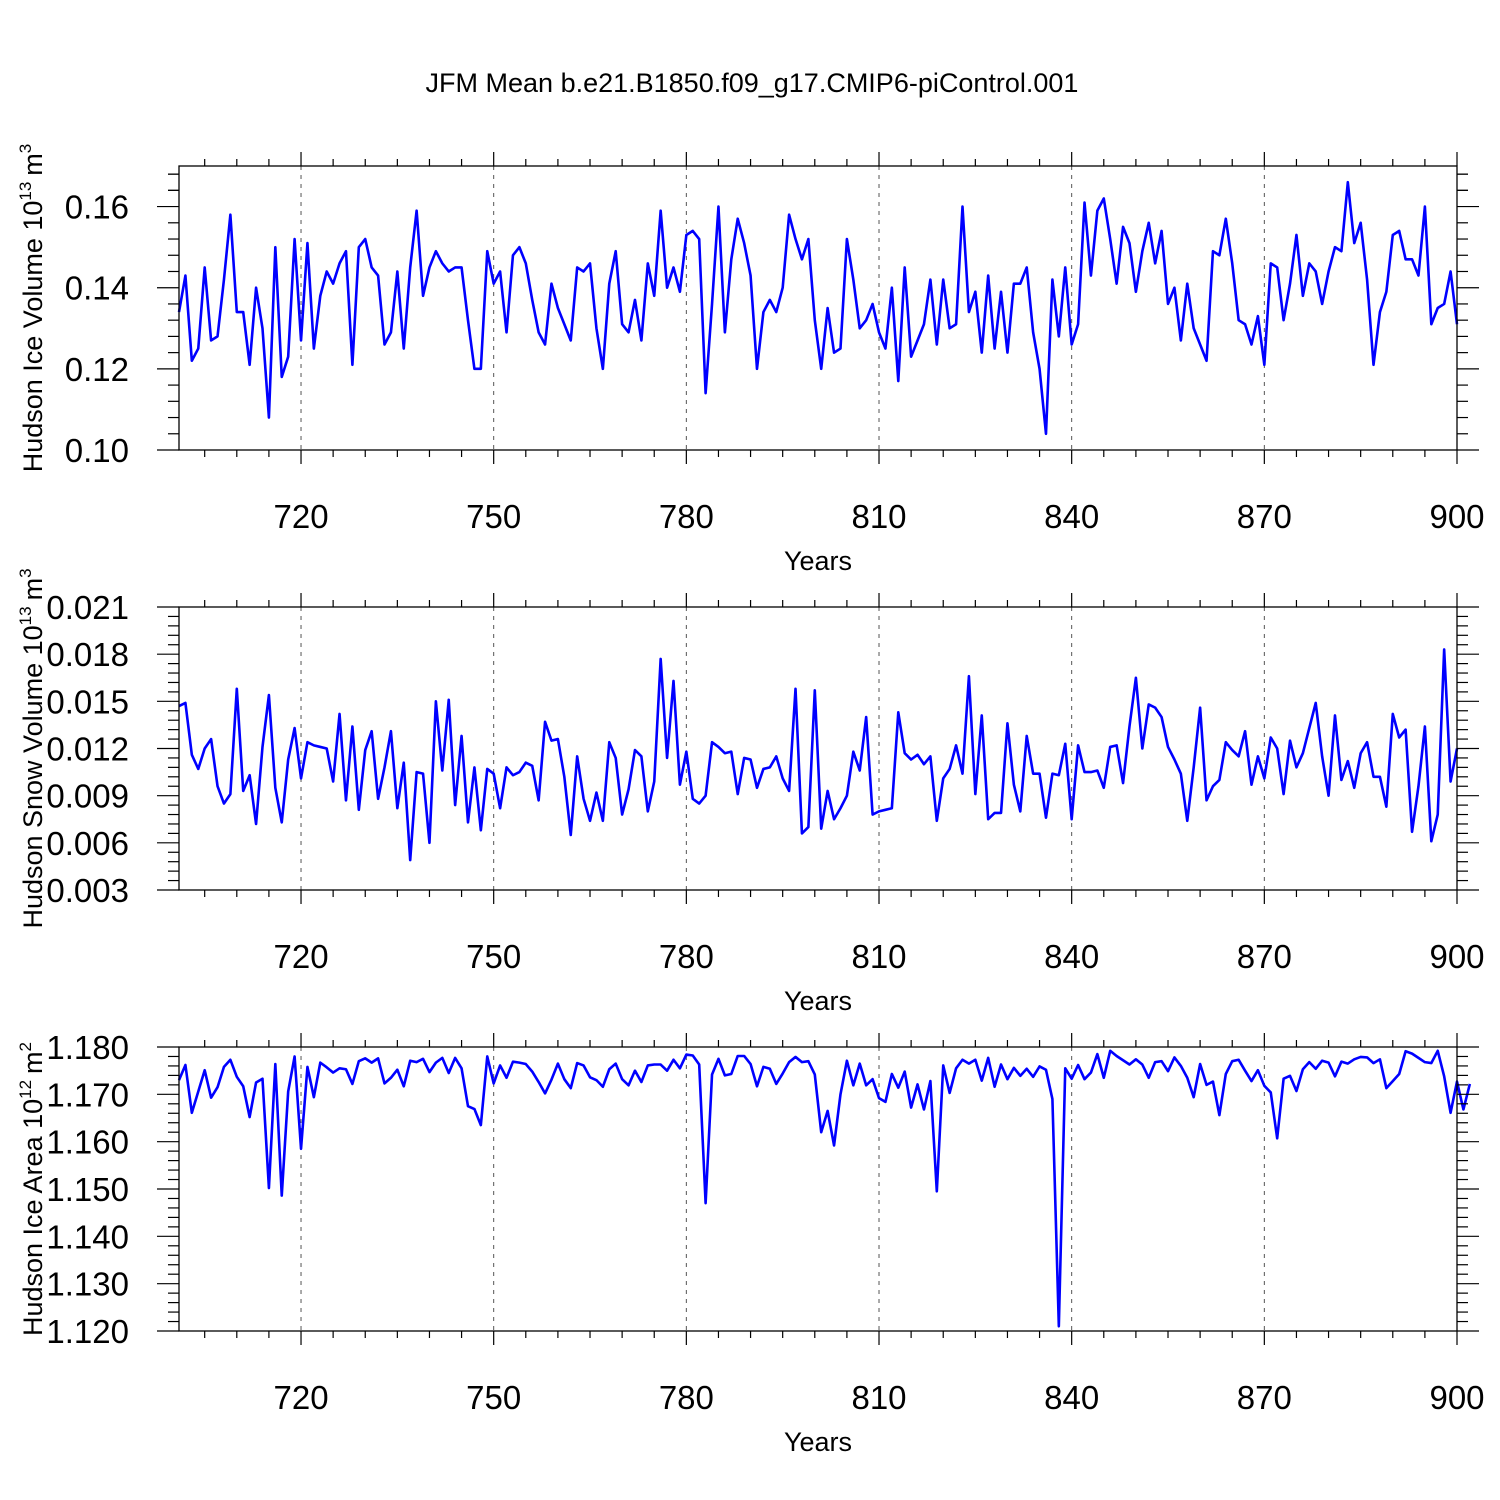 This screenshot has width=1500, height=1500. Describe the element at coordinates (87, 1331) in the screenshot. I see `y-tick-label: 1.120` at that location.